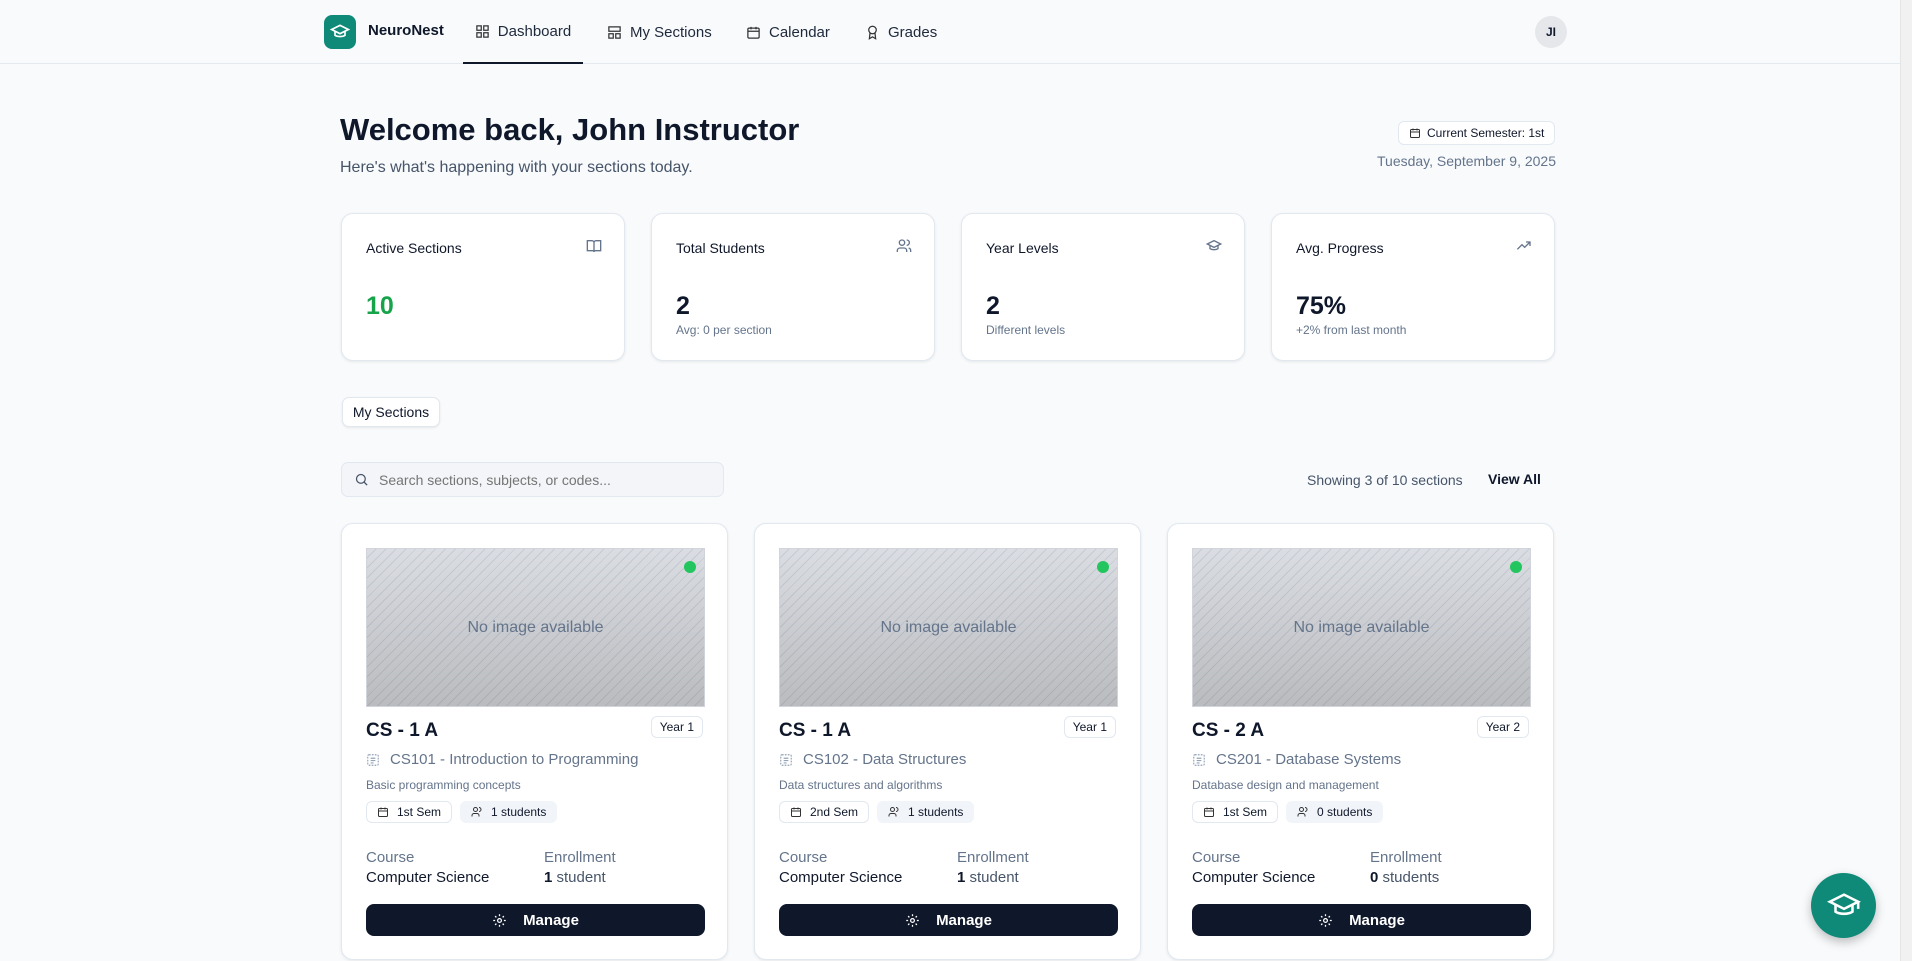 This screenshot has height=961, width=1912. I want to click on nav-label: My Sections, so click(671, 32).